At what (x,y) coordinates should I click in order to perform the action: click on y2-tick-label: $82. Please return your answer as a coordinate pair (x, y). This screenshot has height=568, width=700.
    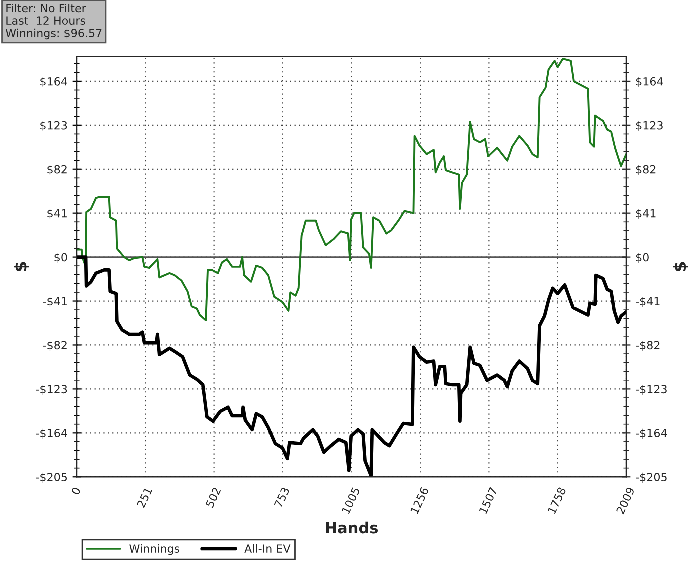
    Looking at the image, I should click on (646, 170).